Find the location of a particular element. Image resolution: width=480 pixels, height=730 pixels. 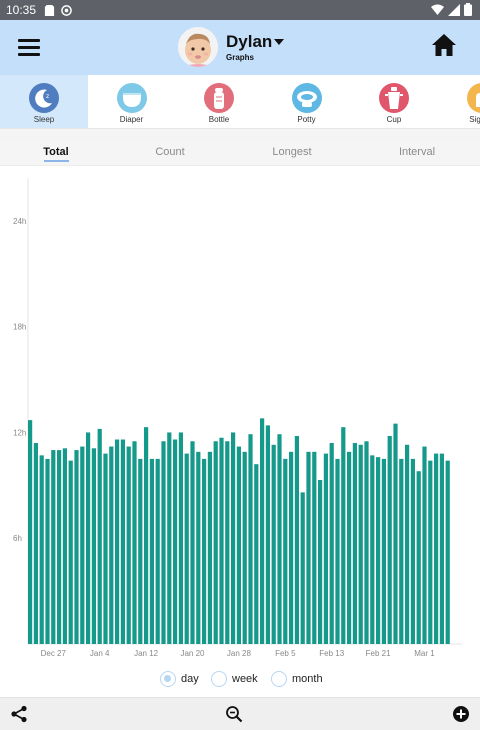

share-button is located at coordinates (19, 714).